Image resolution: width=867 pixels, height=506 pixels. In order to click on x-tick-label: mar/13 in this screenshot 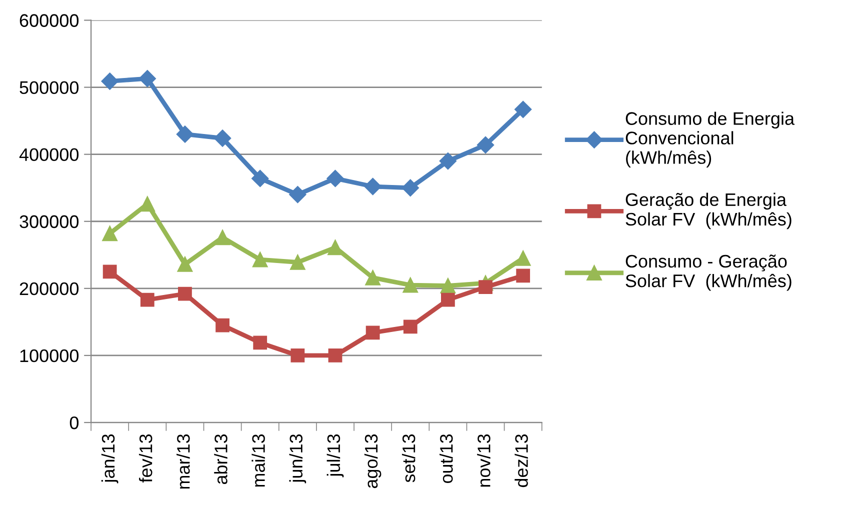, I will do `click(183, 461)`.